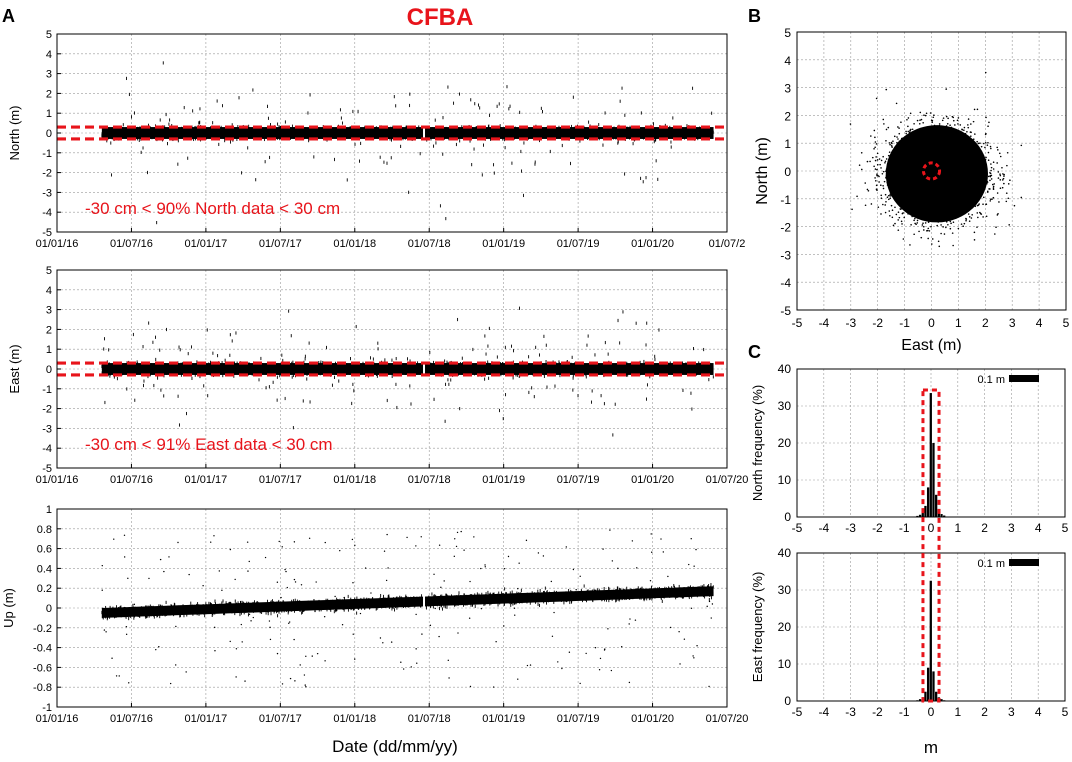  What do you see at coordinates (209, 444) in the screenshot?
I see `g-east-annotation: -30 cm < 91% East data < 30 cm` at bounding box center [209, 444].